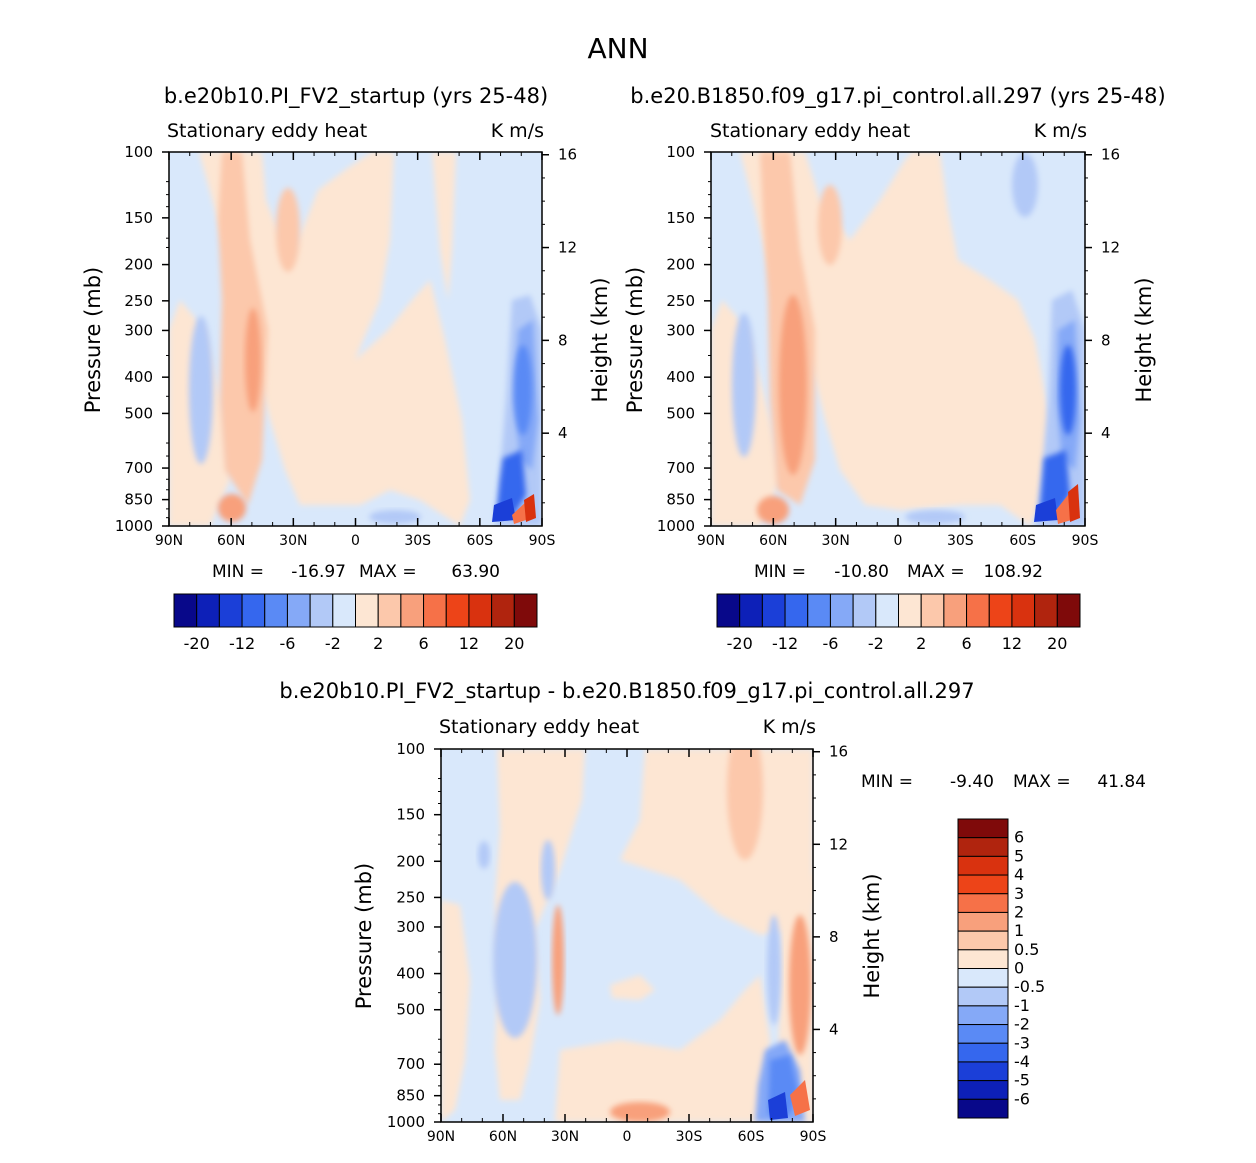  What do you see at coordinates (689, 1137) in the screenshot?
I see `panel-c-xtick-label: 30S` at bounding box center [689, 1137].